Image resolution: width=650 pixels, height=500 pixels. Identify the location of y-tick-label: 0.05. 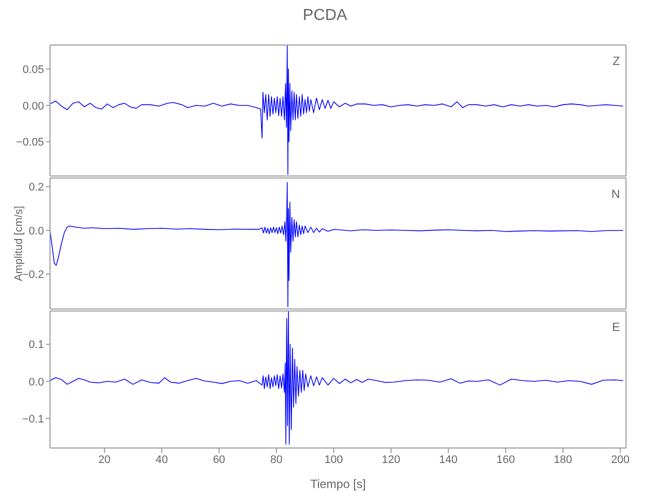
(33, 70).